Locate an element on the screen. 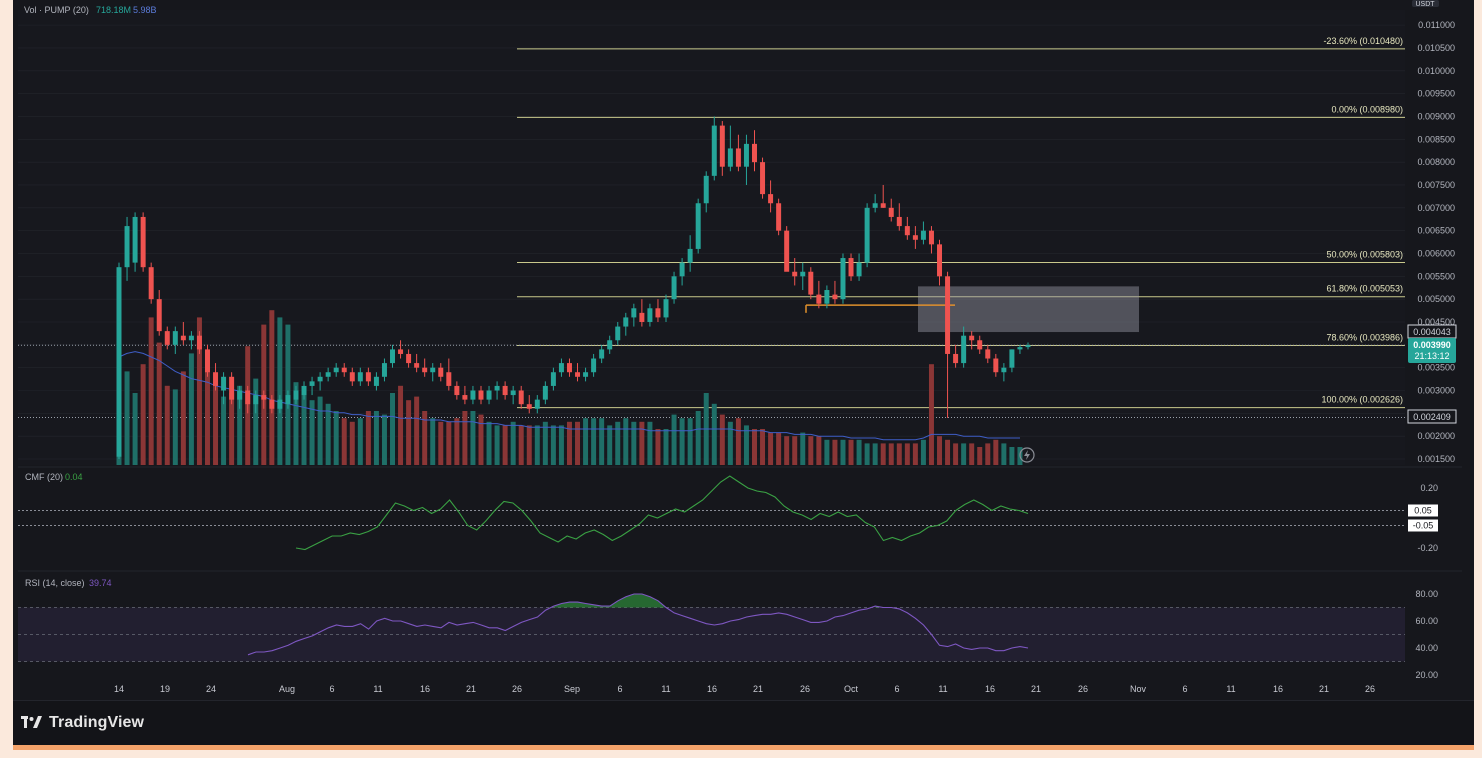  cmf-line is located at coordinates (662, 513).